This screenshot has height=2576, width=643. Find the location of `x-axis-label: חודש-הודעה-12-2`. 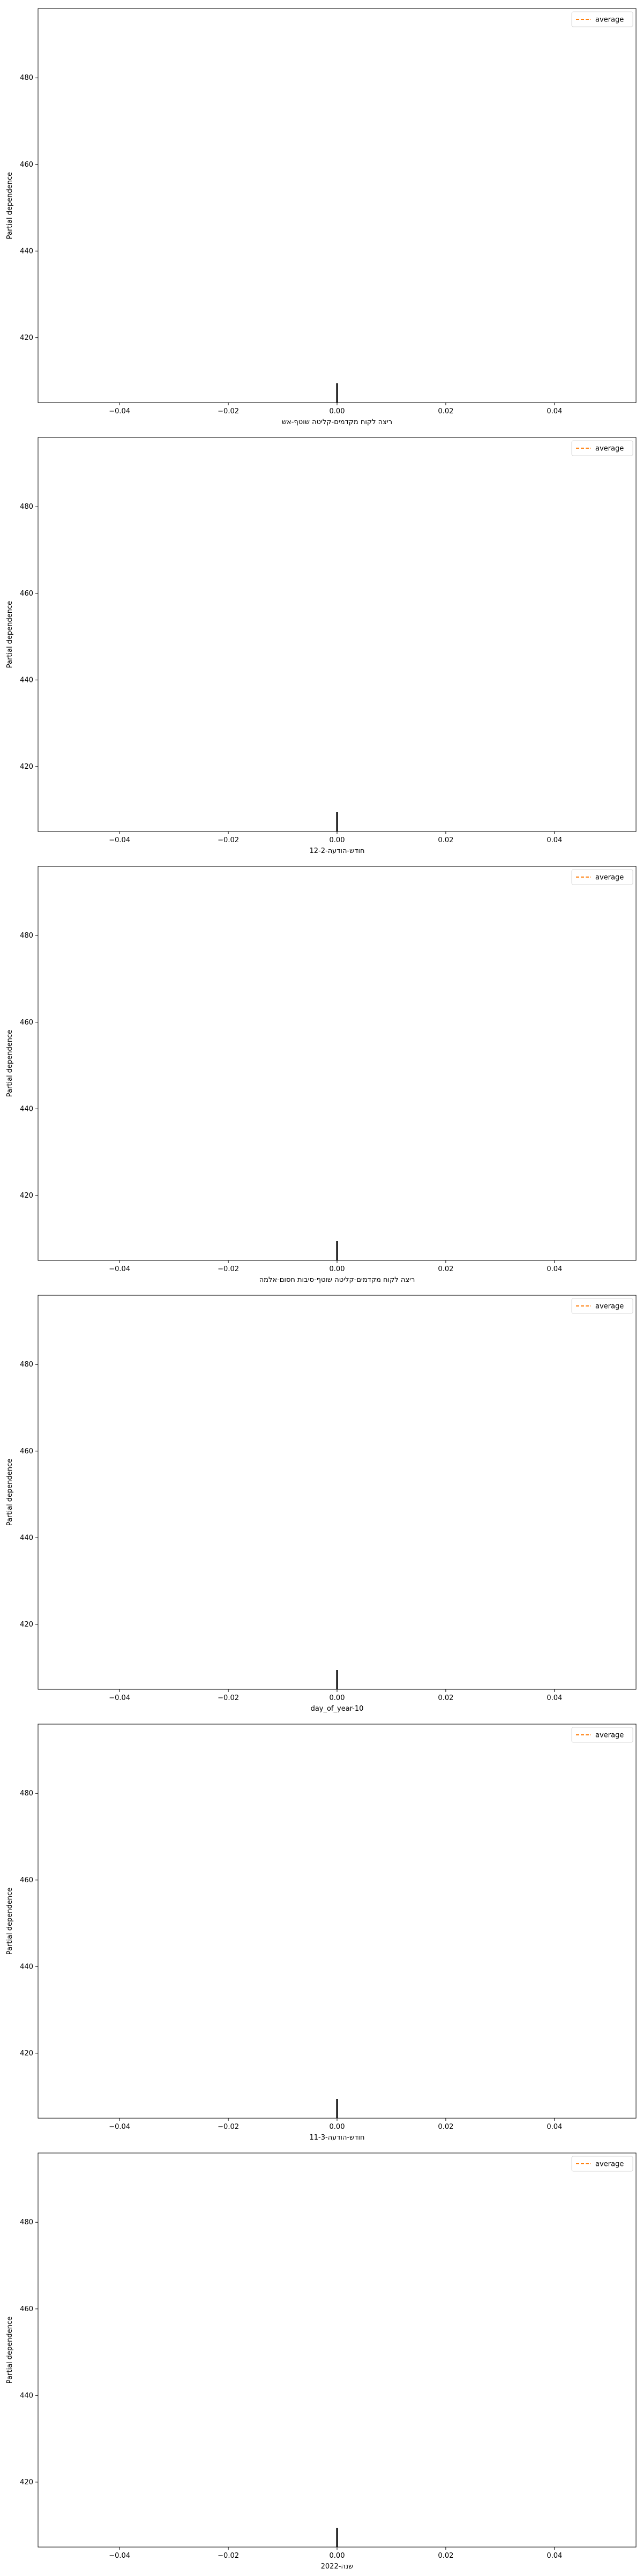

x-axis-label: חודש-הודעה-12-2 is located at coordinates (336, 851).